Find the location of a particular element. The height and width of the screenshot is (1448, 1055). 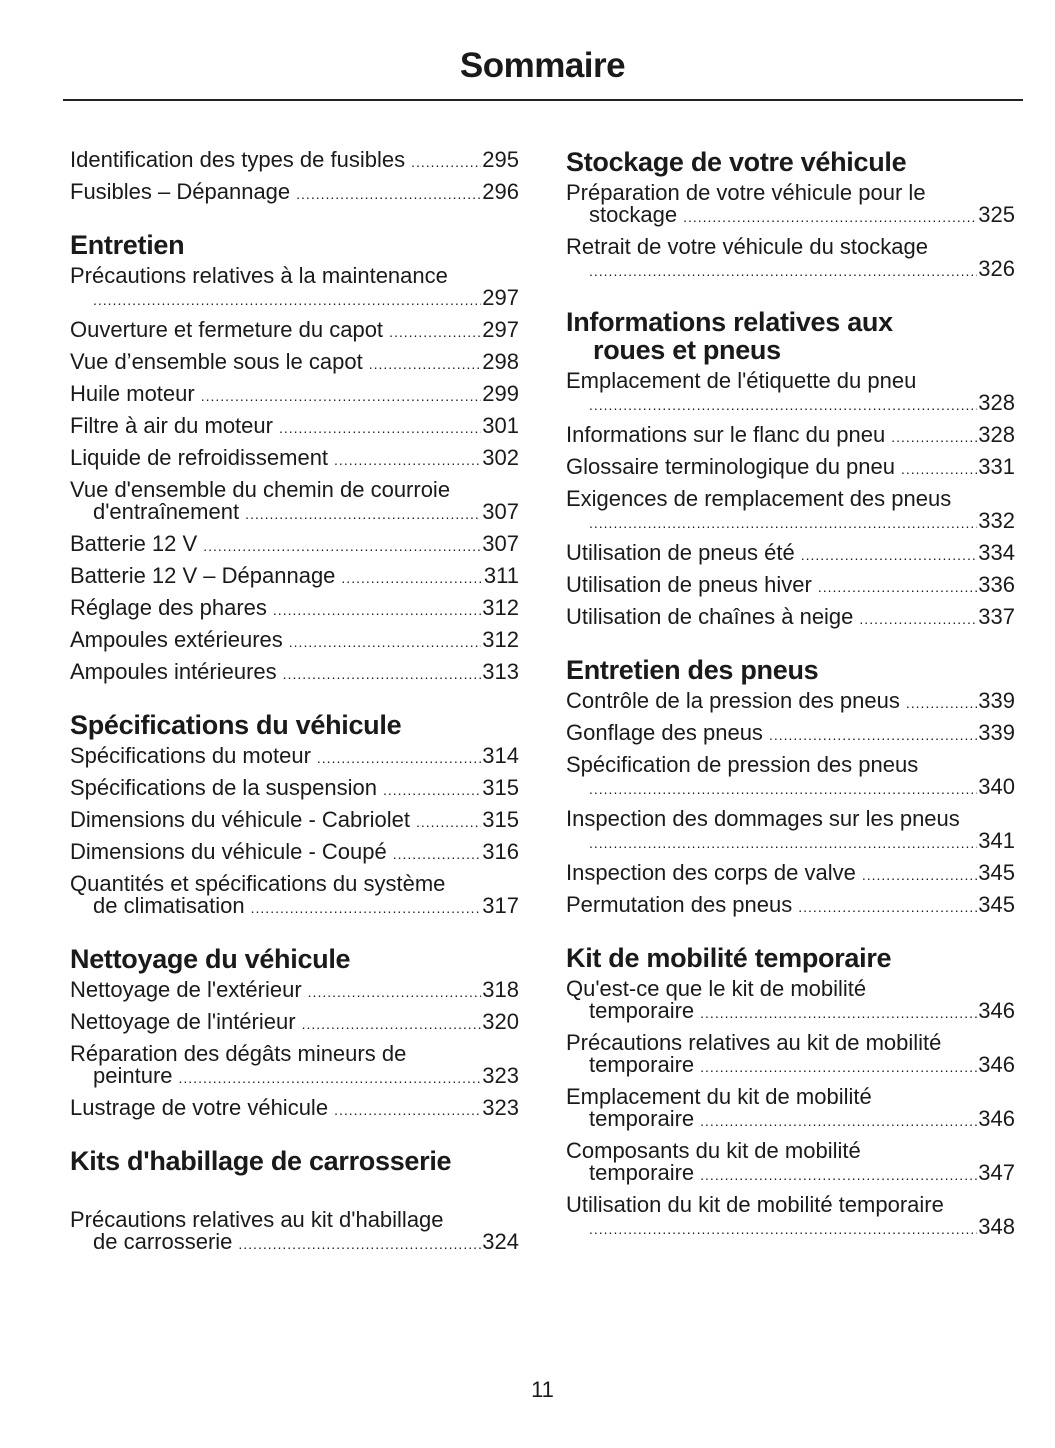

toc-entry-title-continuation: de climatisation is located at coordinates (169, 905).